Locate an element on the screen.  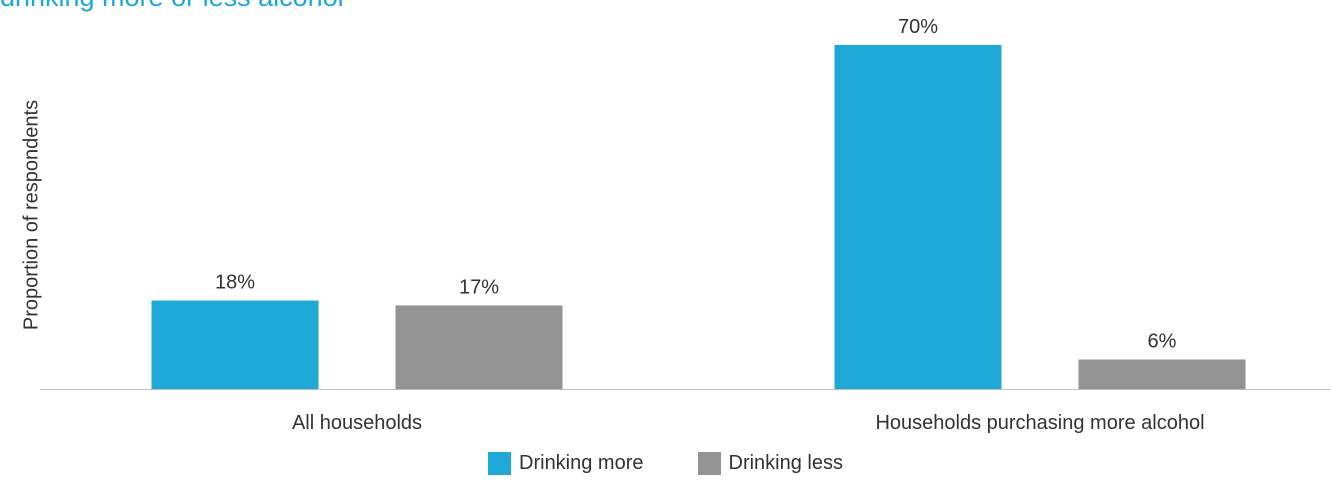
data-label: 6% is located at coordinates (1162, 342).